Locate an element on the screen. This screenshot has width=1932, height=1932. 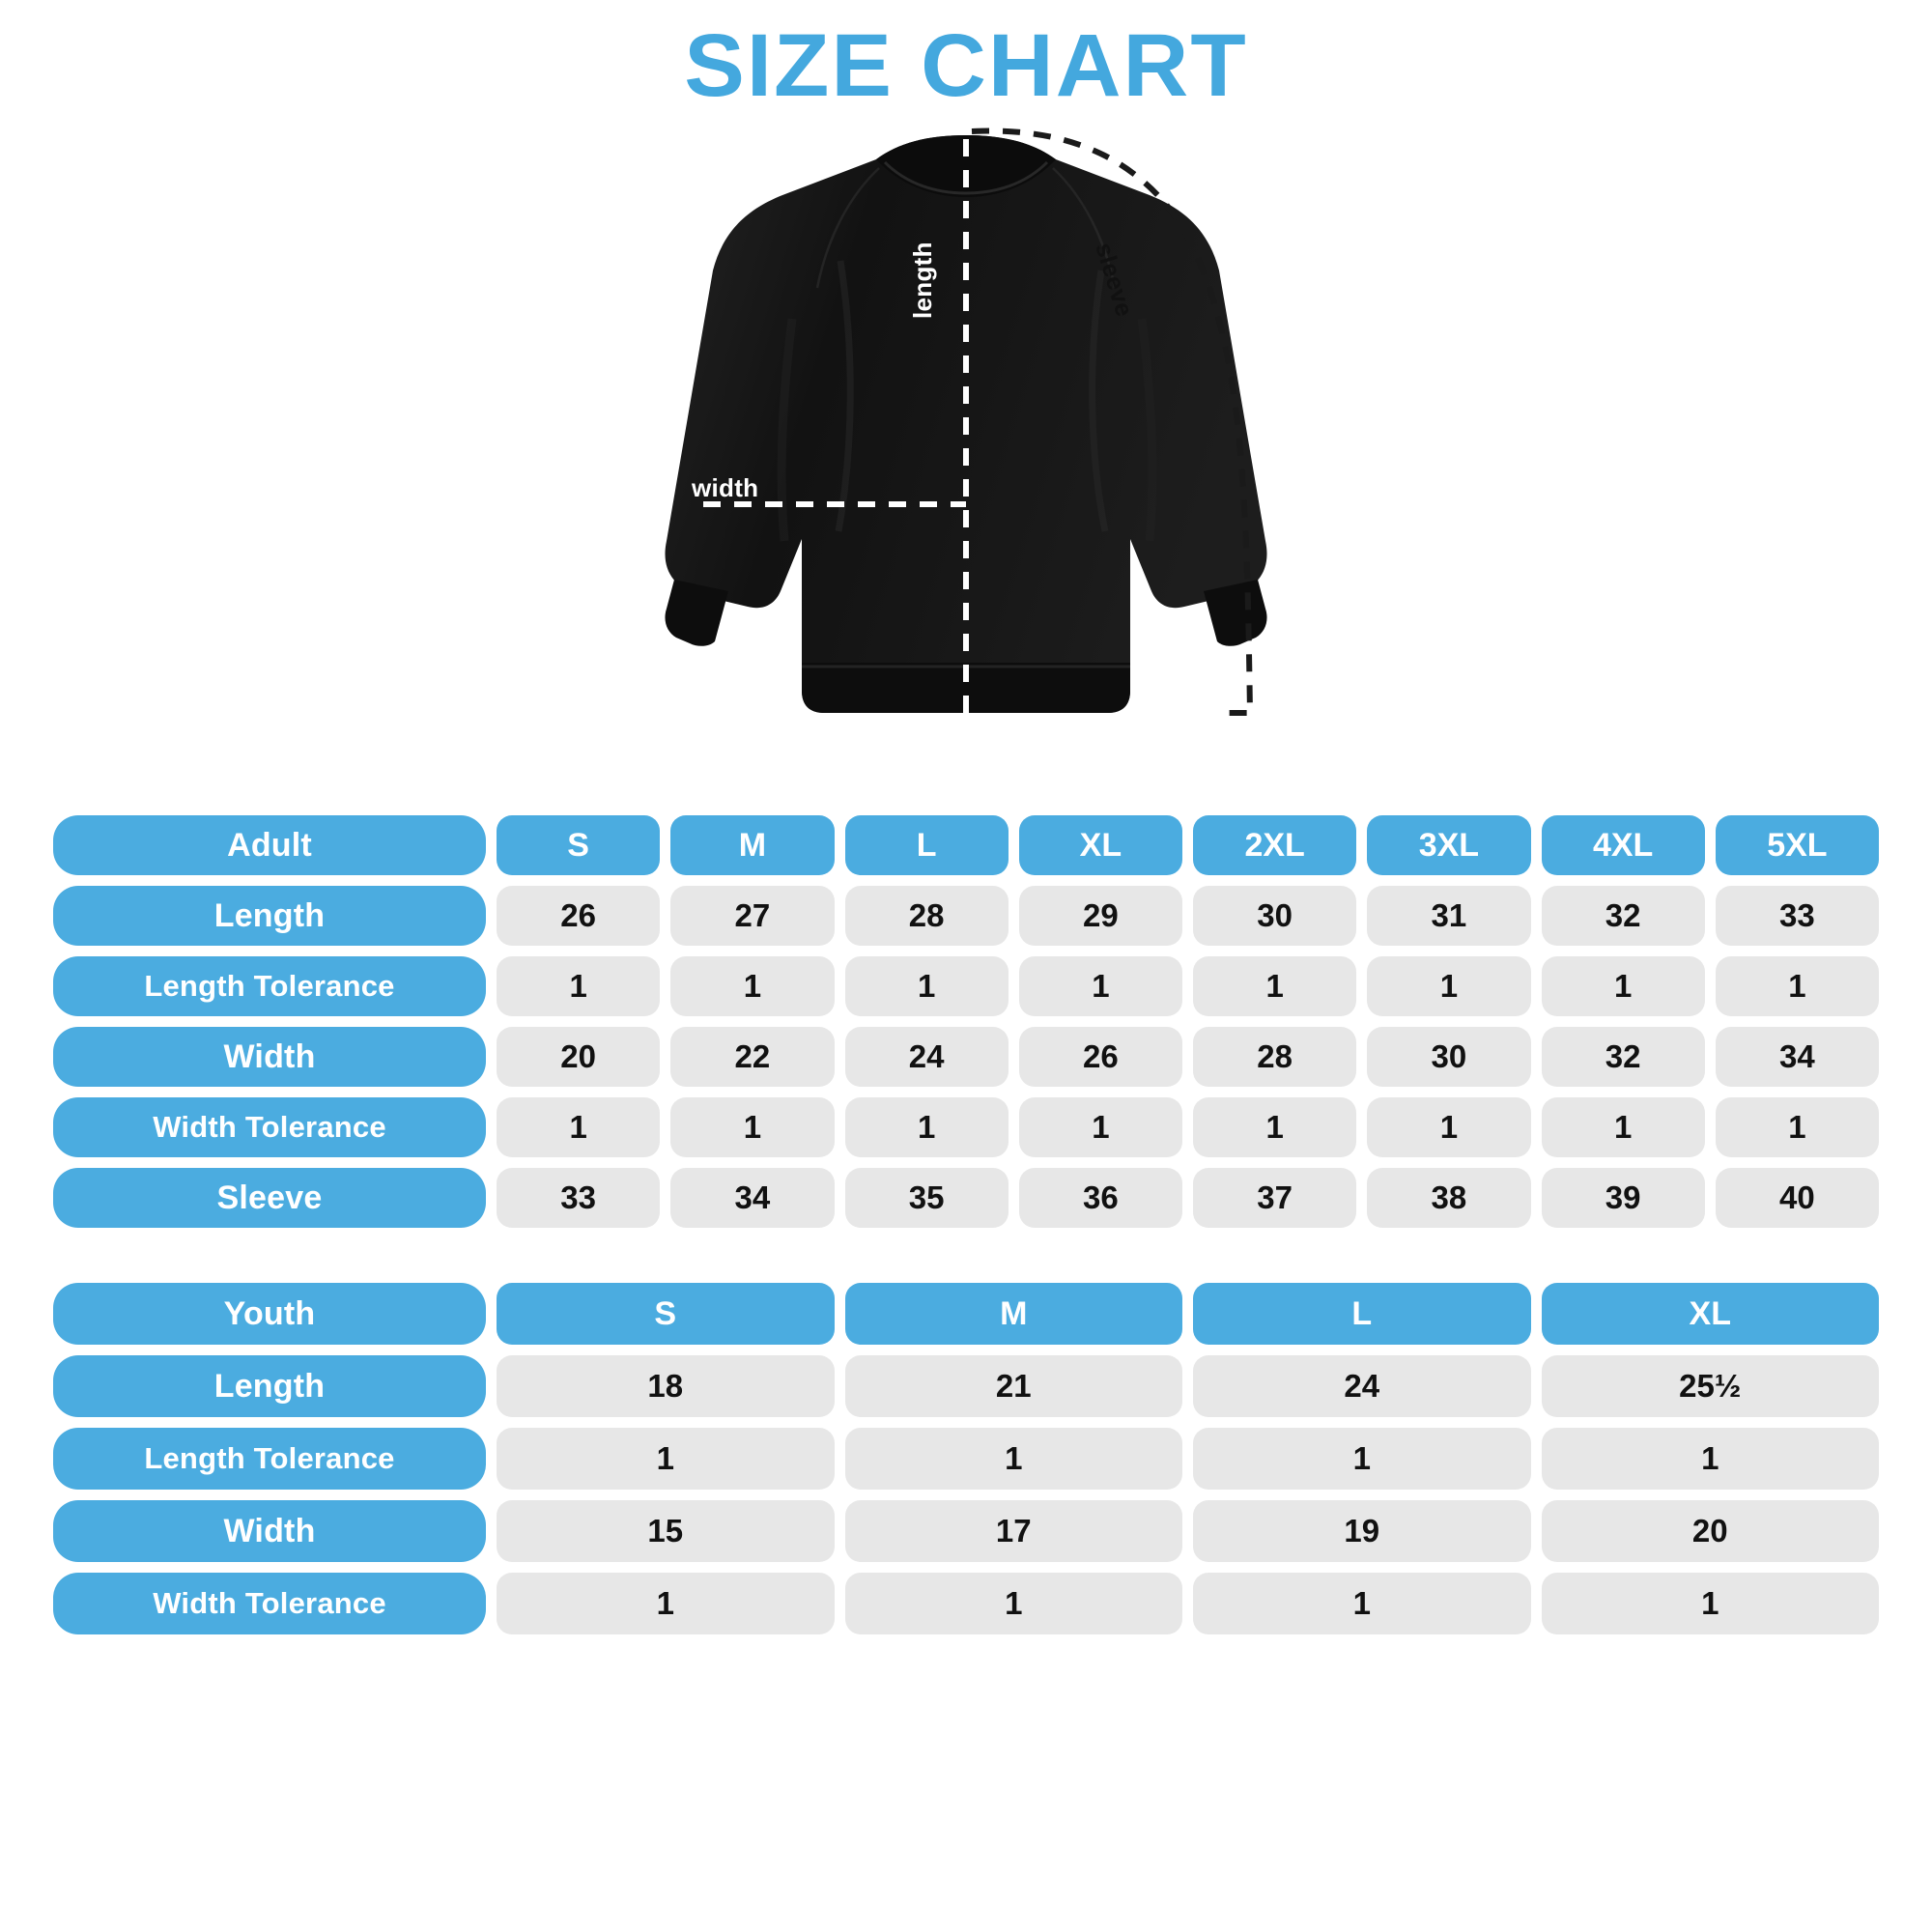
adult-length-label: Length is located at coordinates (269, 916).